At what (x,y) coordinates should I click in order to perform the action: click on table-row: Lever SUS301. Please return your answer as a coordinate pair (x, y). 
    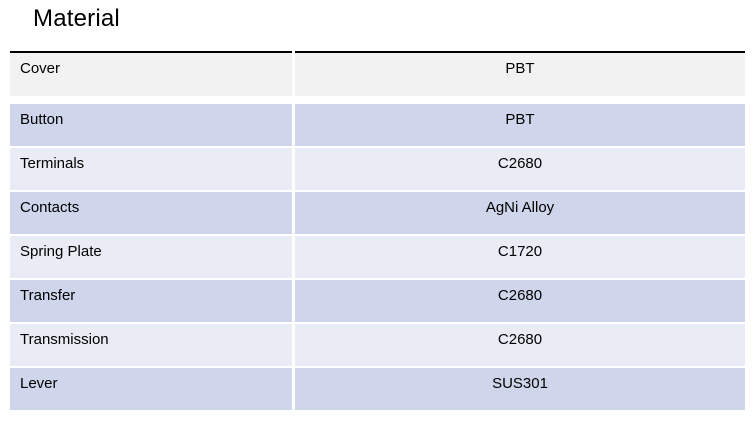
    Looking at the image, I should click on (377, 389).